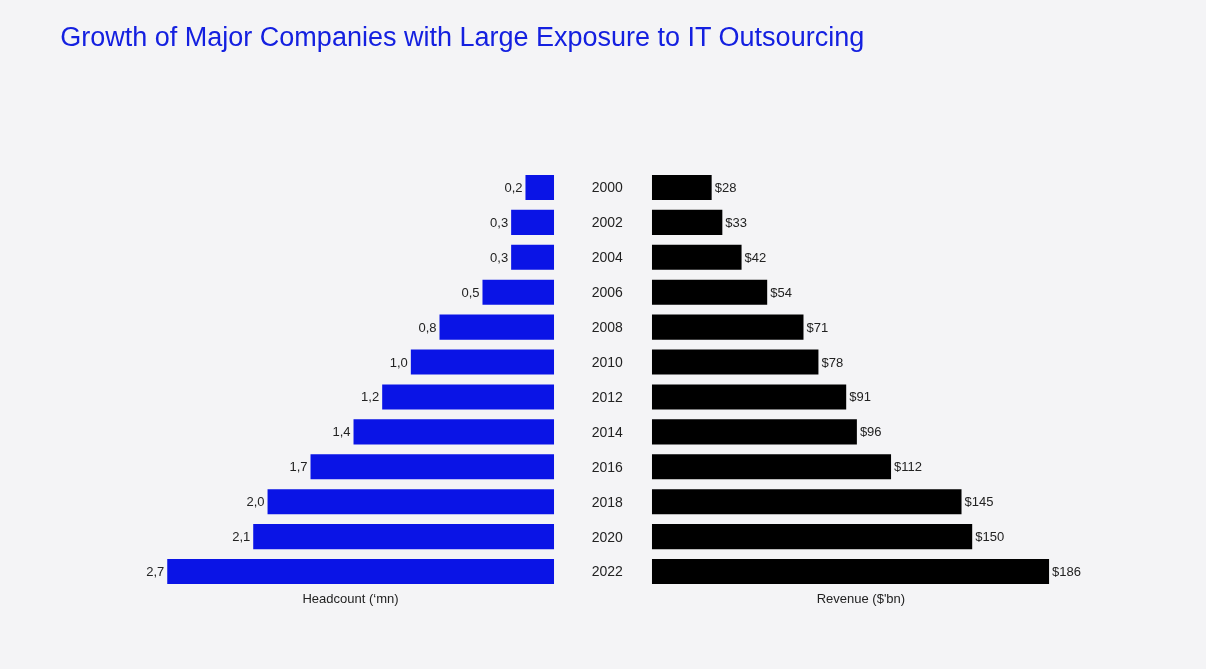 This screenshot has height=669, width=1206. Describe the element at coordinates (607, 466) in the screenshot. I see `y-tick-label: 2016` at that location.